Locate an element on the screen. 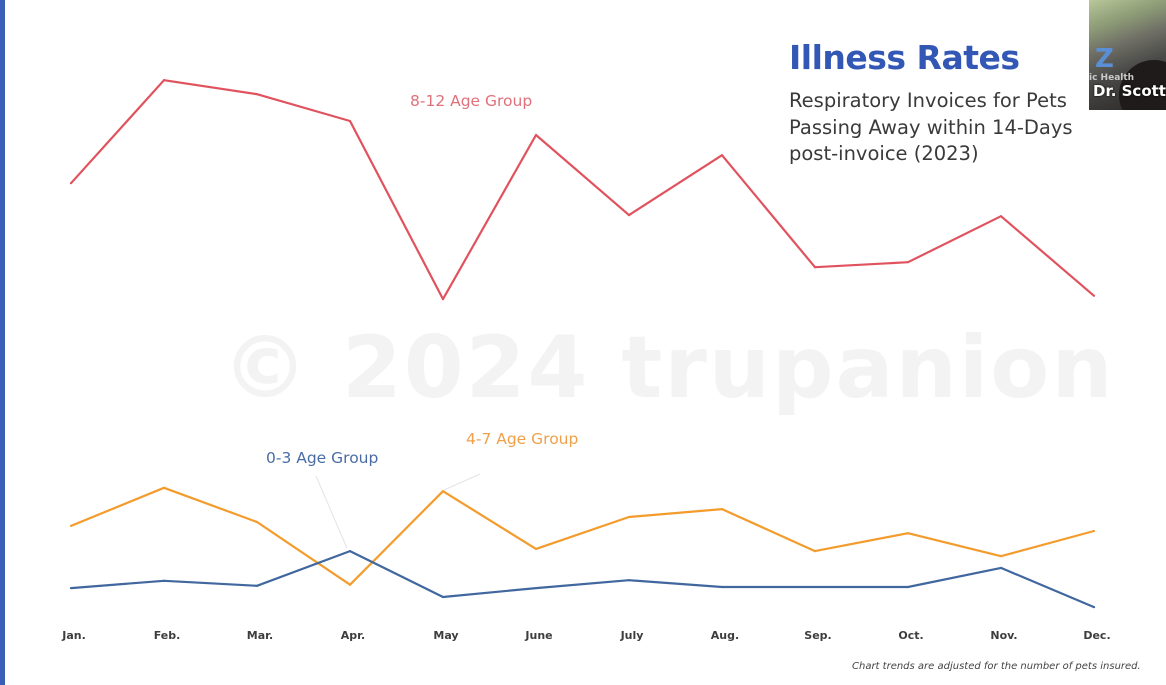 The height and width of the screenshot is (685, 1166). series-line-0-3-age-group is located at coordinates (582, 579).